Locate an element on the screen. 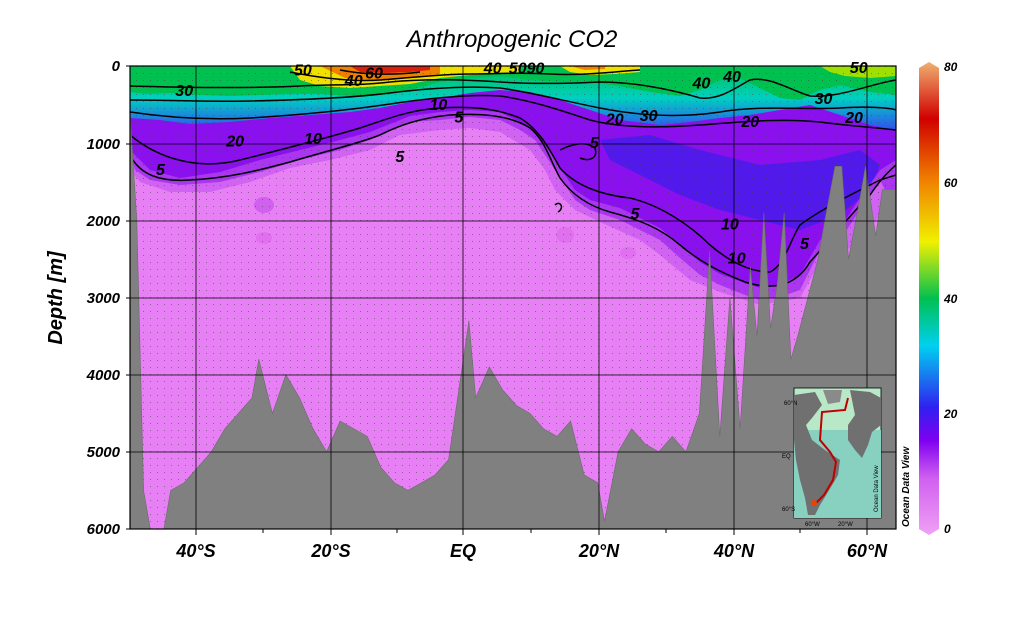 Image resolution: width=1031 pixels, height=620 pixels. ytick-1000: 1000 is located at coordinates (104, 144).